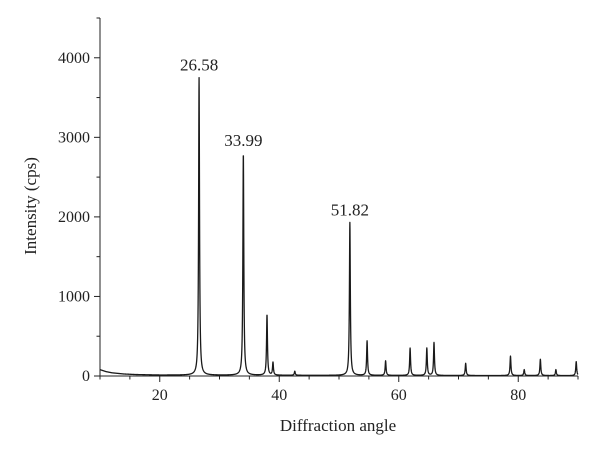 This screenshot has width=600, height=458. Describe the element at coordinates (518, 395) in the screenshot. I see `x-tick-label: 80` at that location.